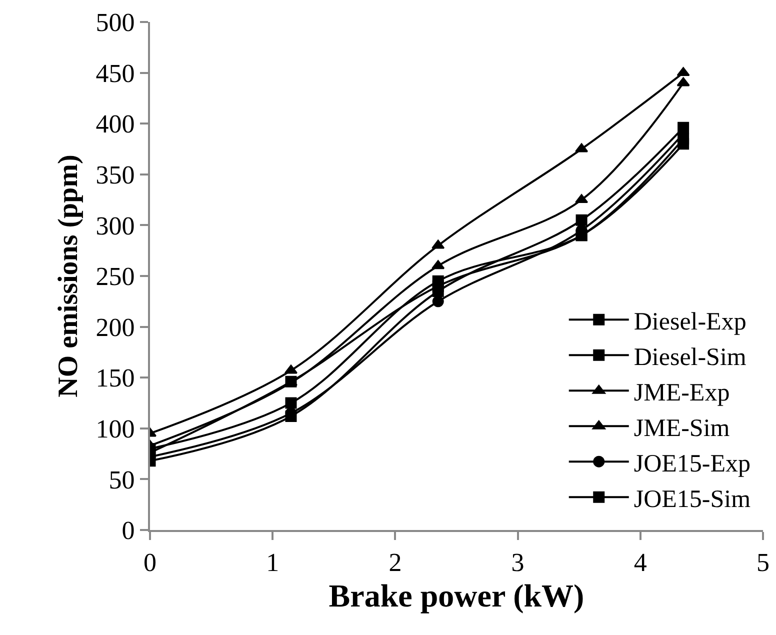 The image size is (776, 635). What do you see at coordinates (763, 563) in the screenshot?
I see `x-tick-label: 5` at bounding box center [763, 563].